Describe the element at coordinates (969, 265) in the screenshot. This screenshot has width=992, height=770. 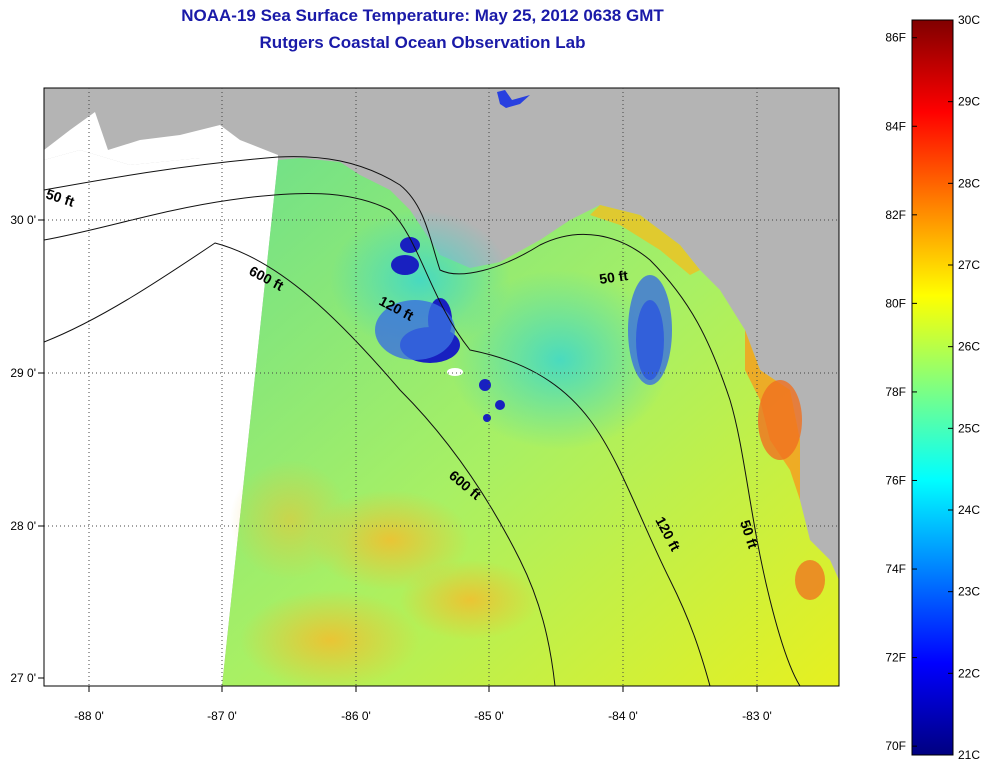
I see `colorbar-c-label: 27C` at that location.